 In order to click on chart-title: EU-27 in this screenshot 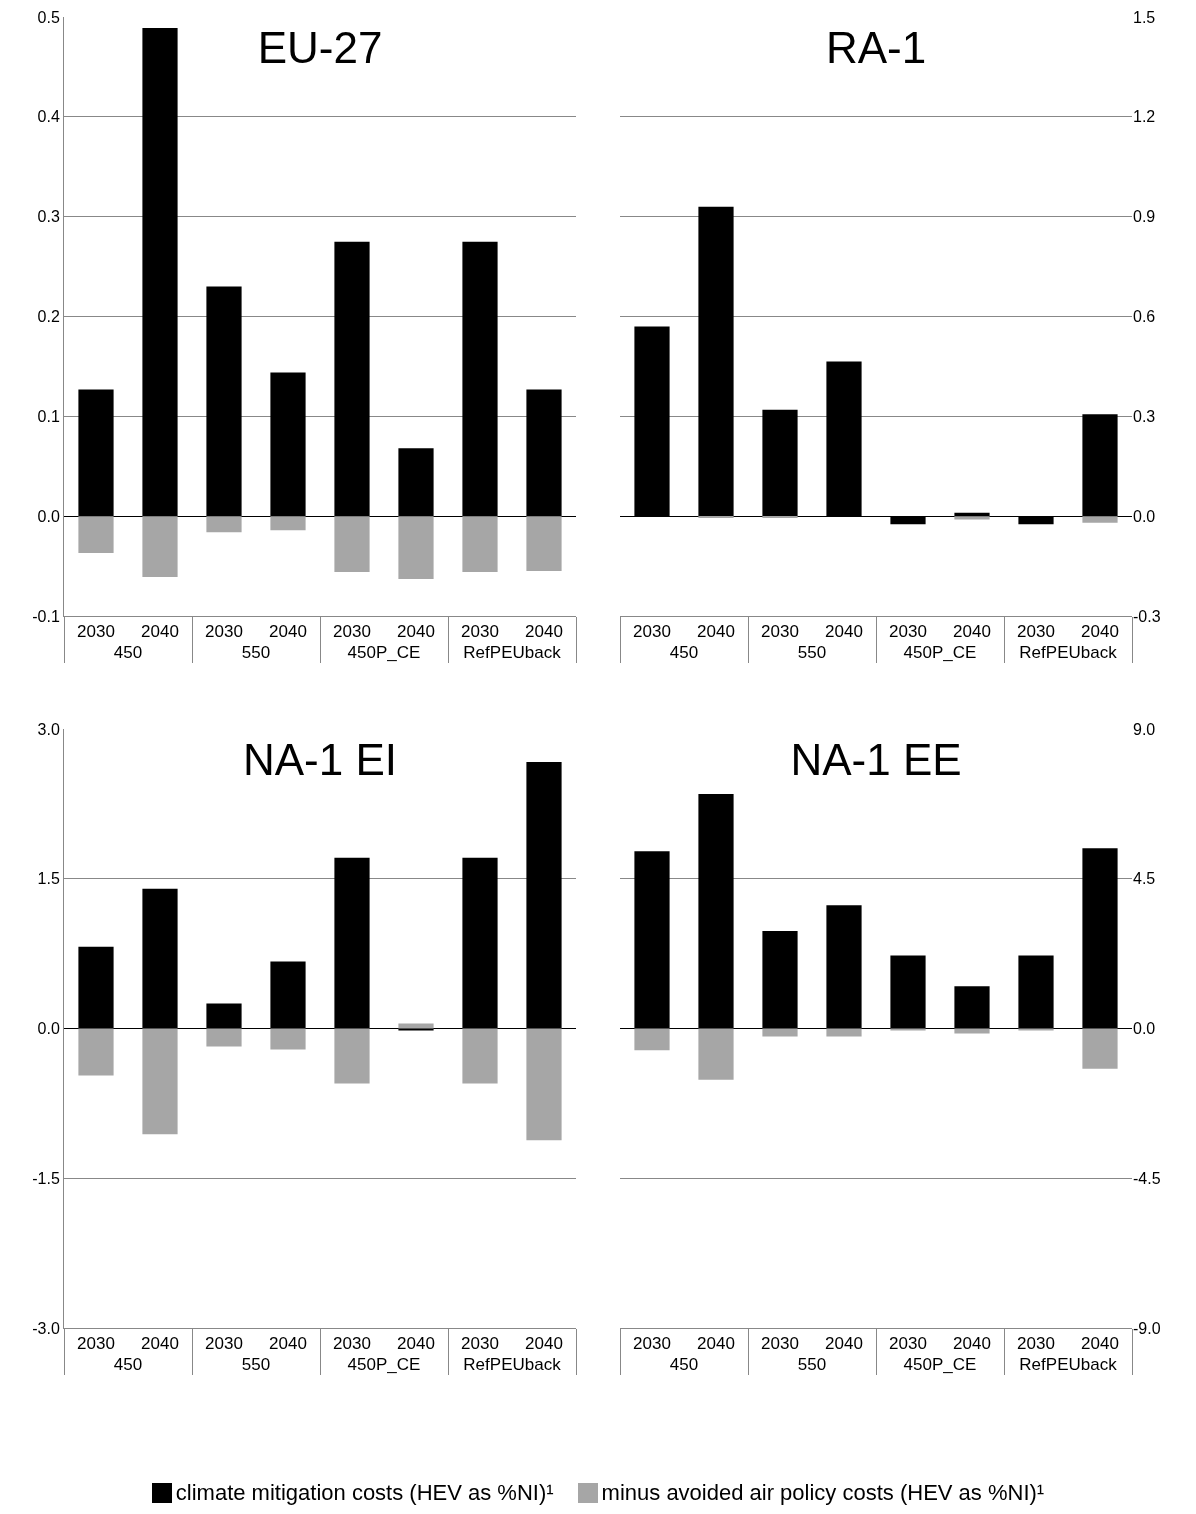, I will do `click(320, 47)`.